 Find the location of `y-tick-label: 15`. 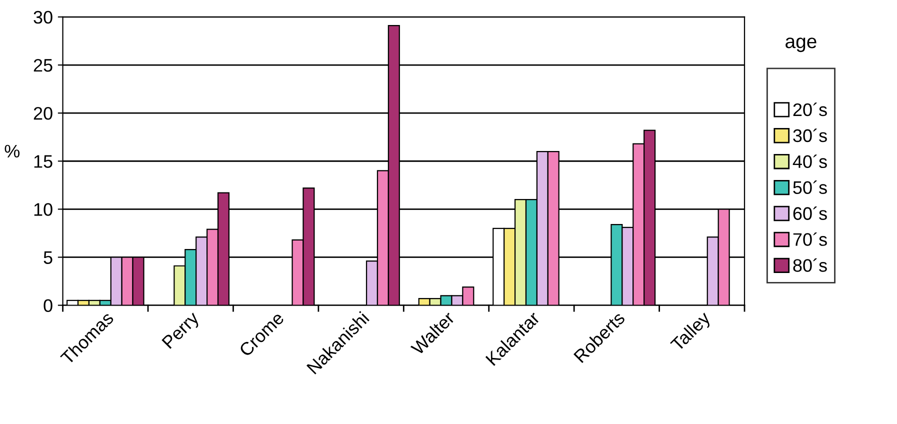

y-tick-label: 15 is located at coordinates (43, 161).